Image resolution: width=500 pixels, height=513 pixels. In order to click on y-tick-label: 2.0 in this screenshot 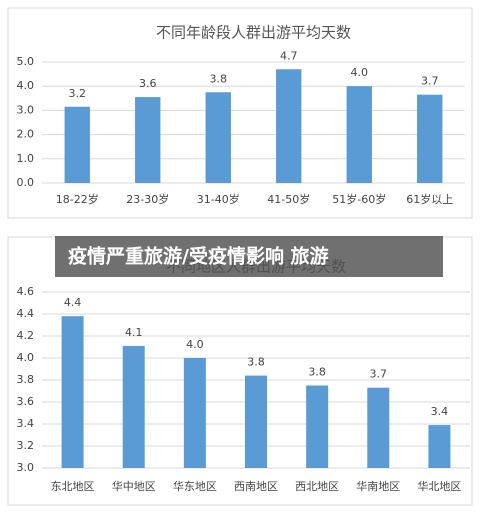, I will do `click(26, 134)`.